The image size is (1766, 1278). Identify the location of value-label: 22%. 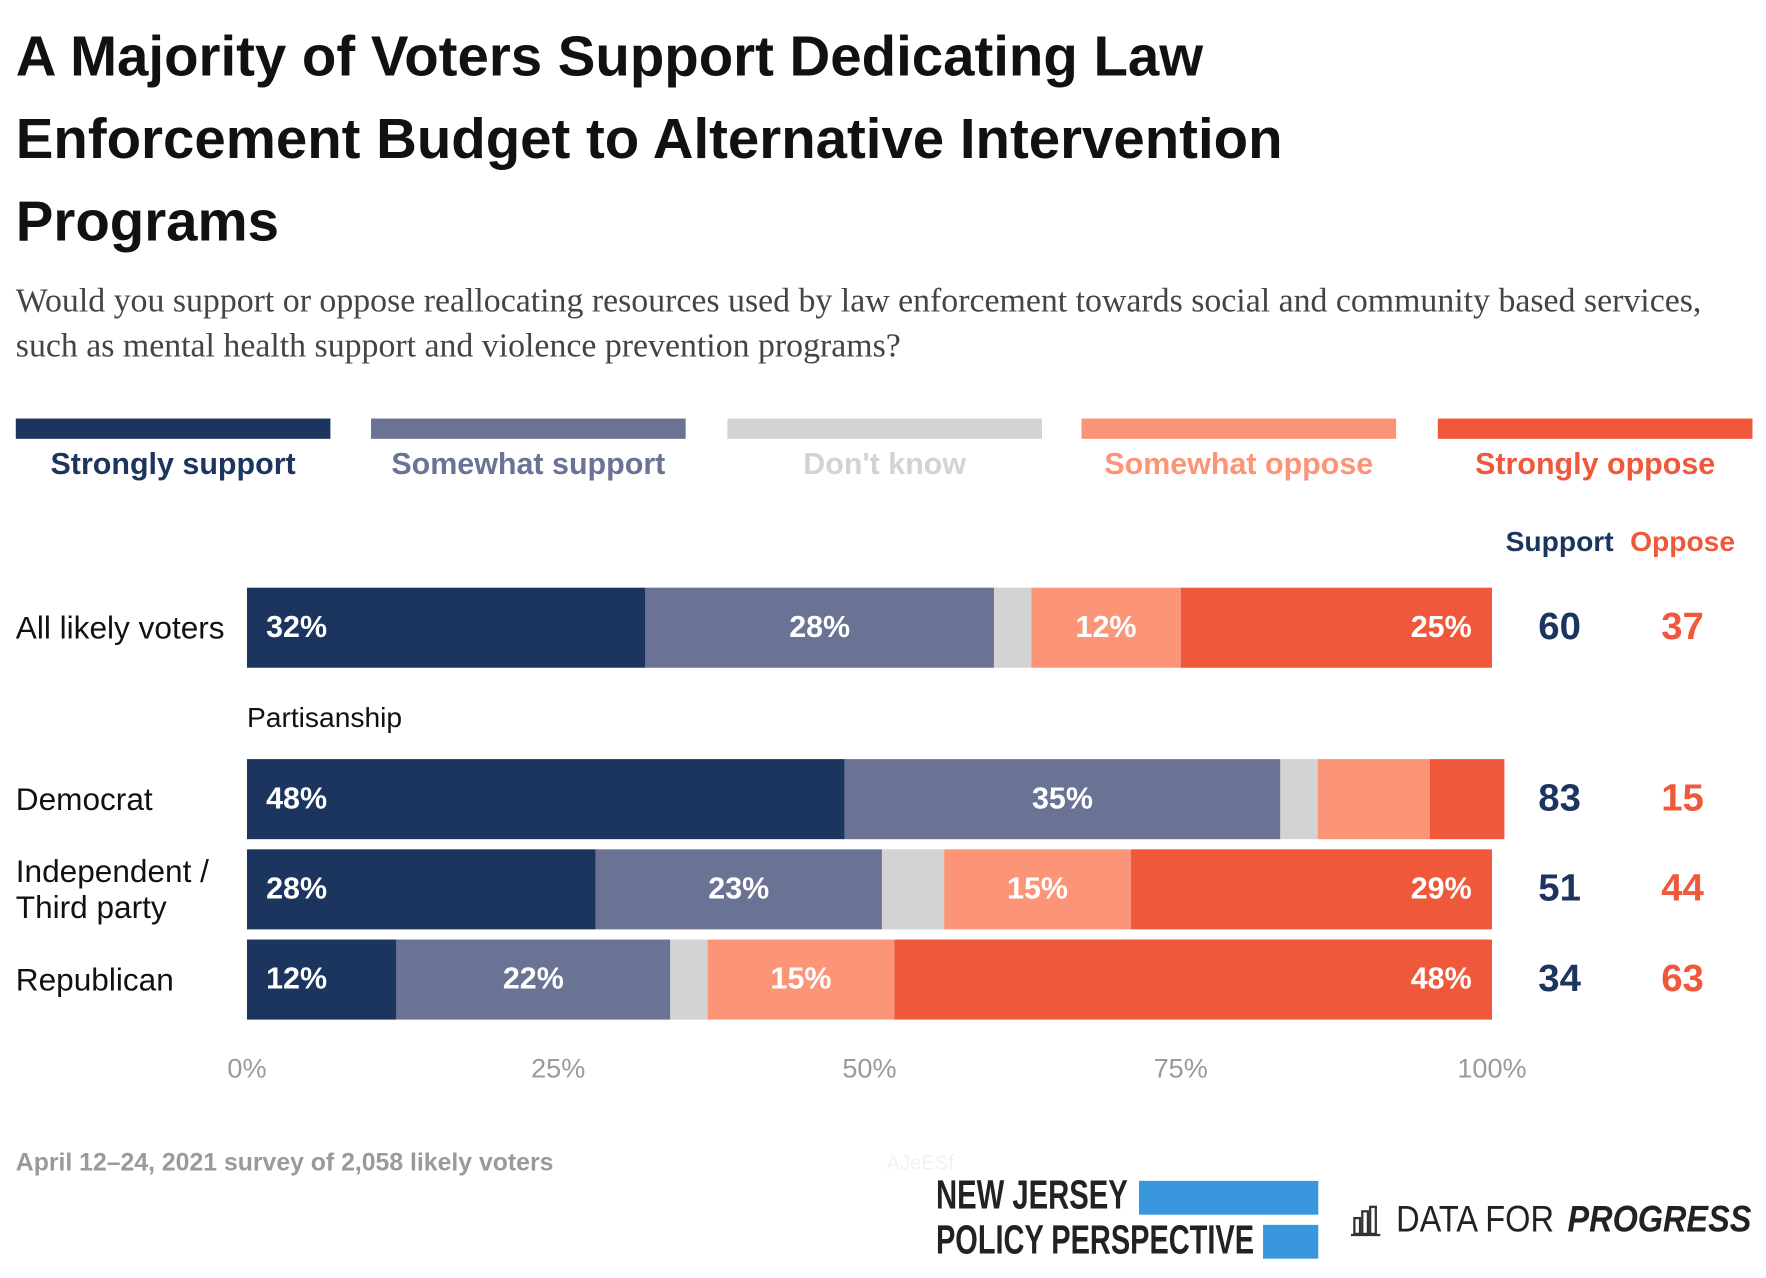
(533, 979).